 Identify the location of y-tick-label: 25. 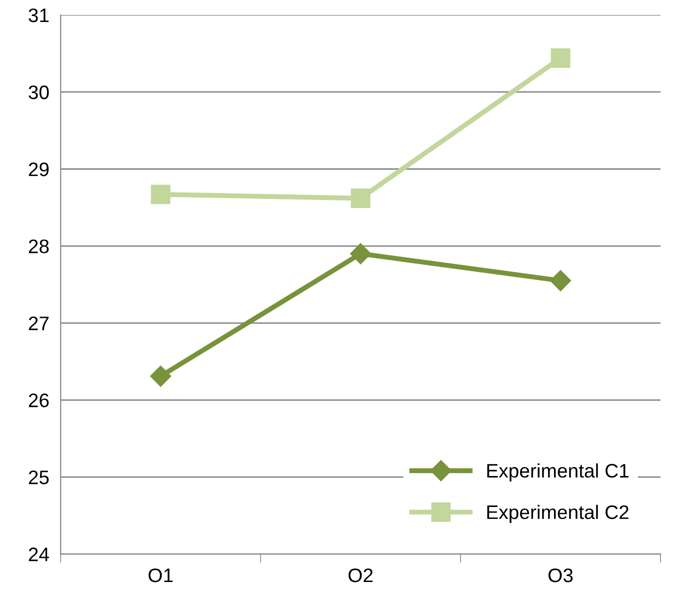
(38, 477).